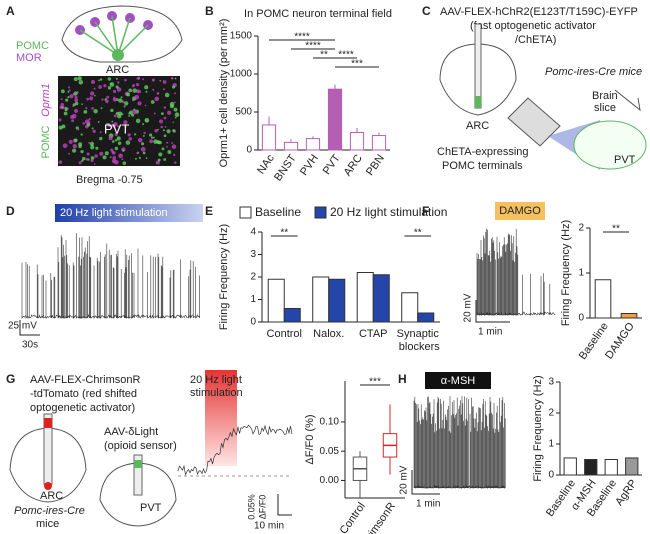  What do you see at coordinates (478, 66) in the screenshot?
I see `injection-needle` at bounding box center [478, 66].